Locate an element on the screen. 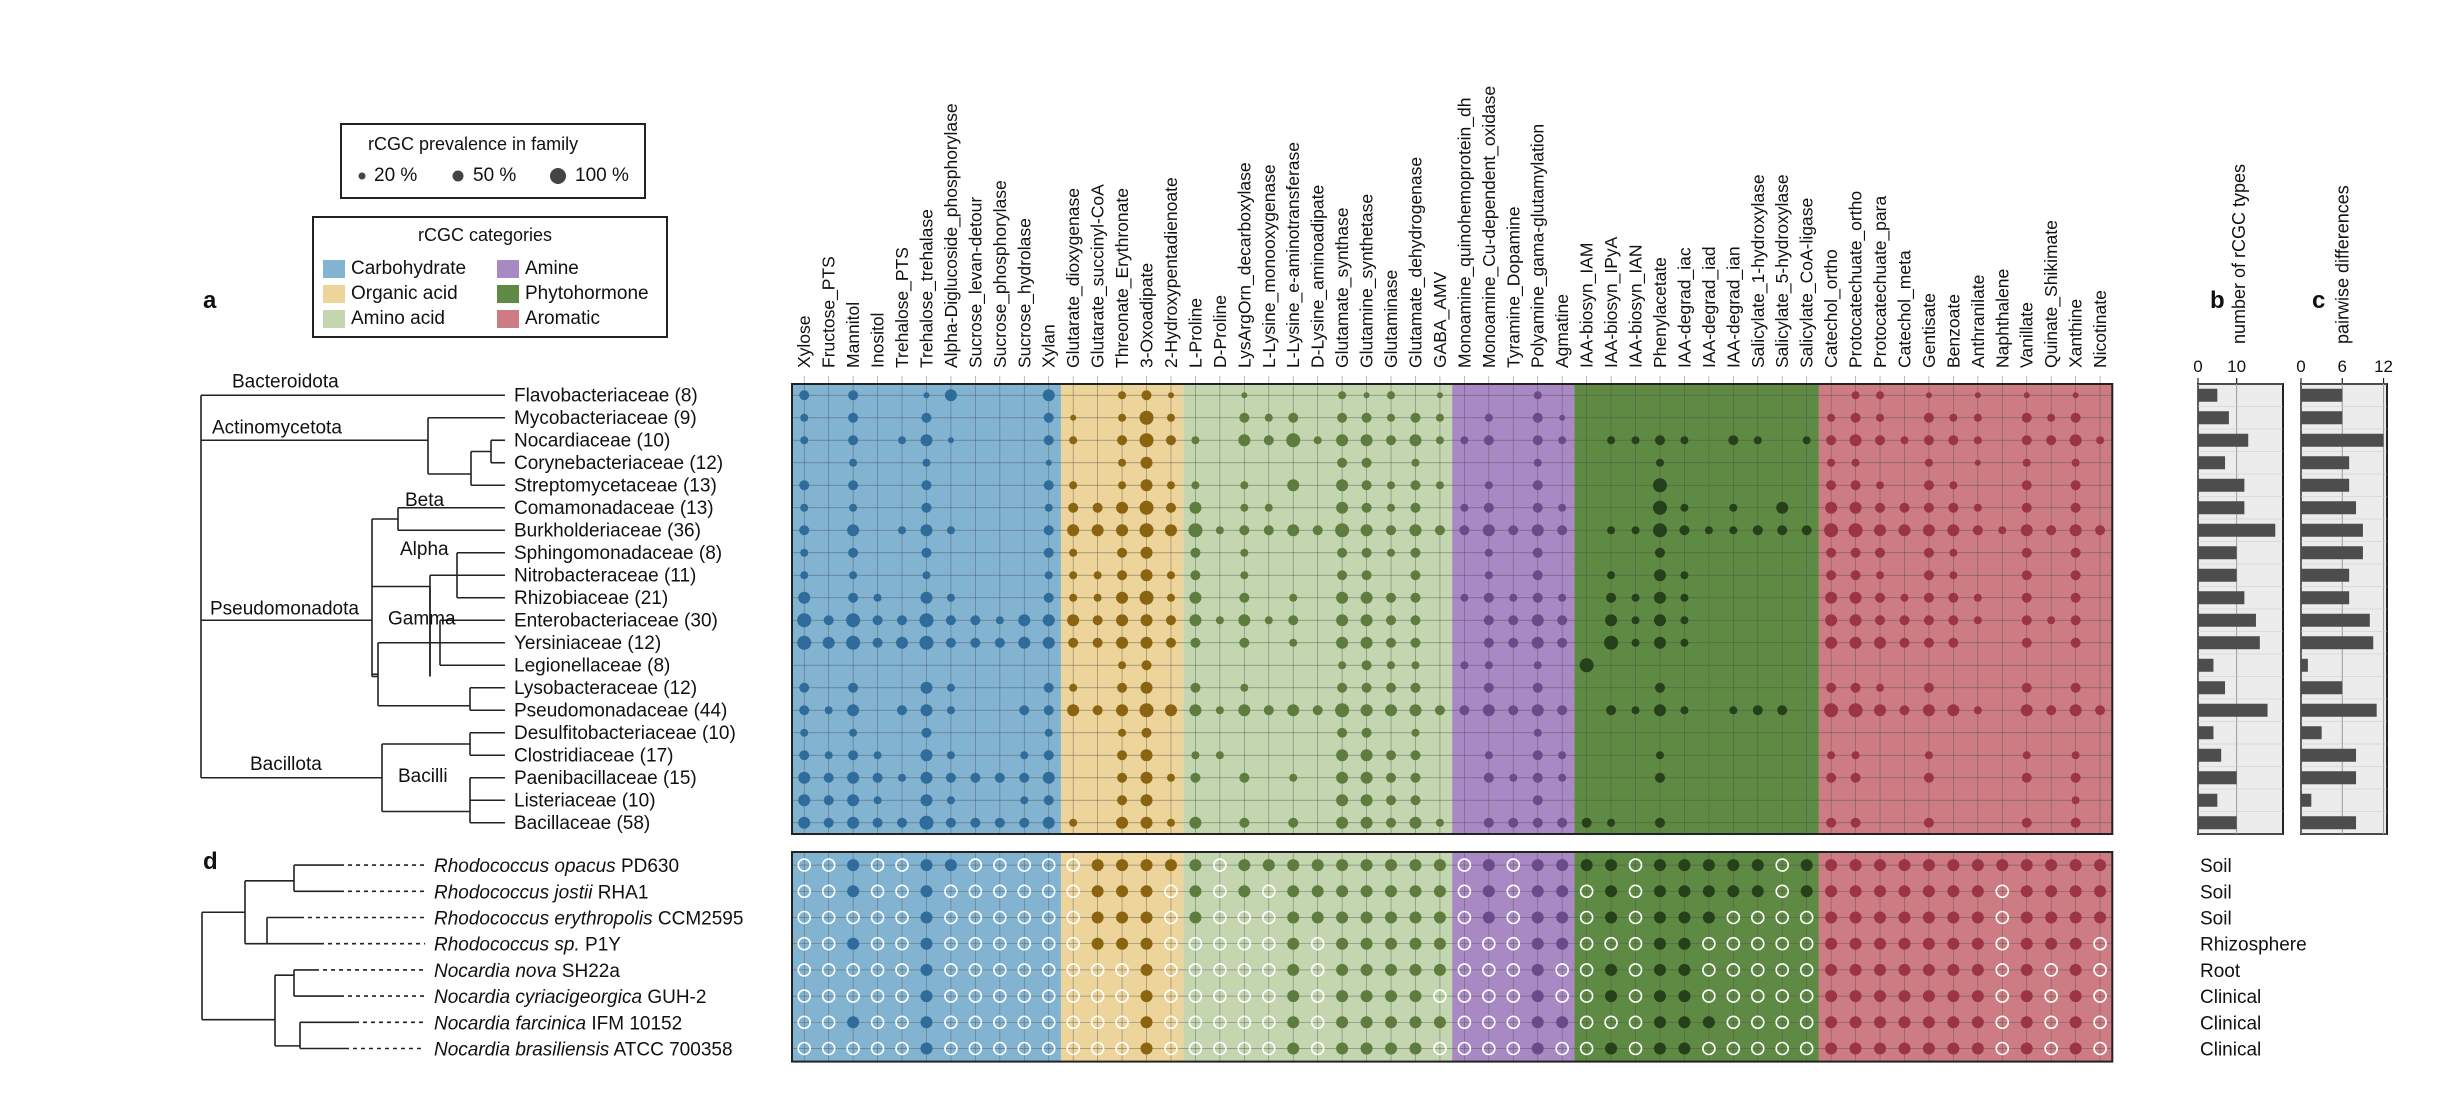 The height and width of the screenshot is (1093, 2449). column-label: Sucrose_phosphorylase is located at coordinates (1000, 274).